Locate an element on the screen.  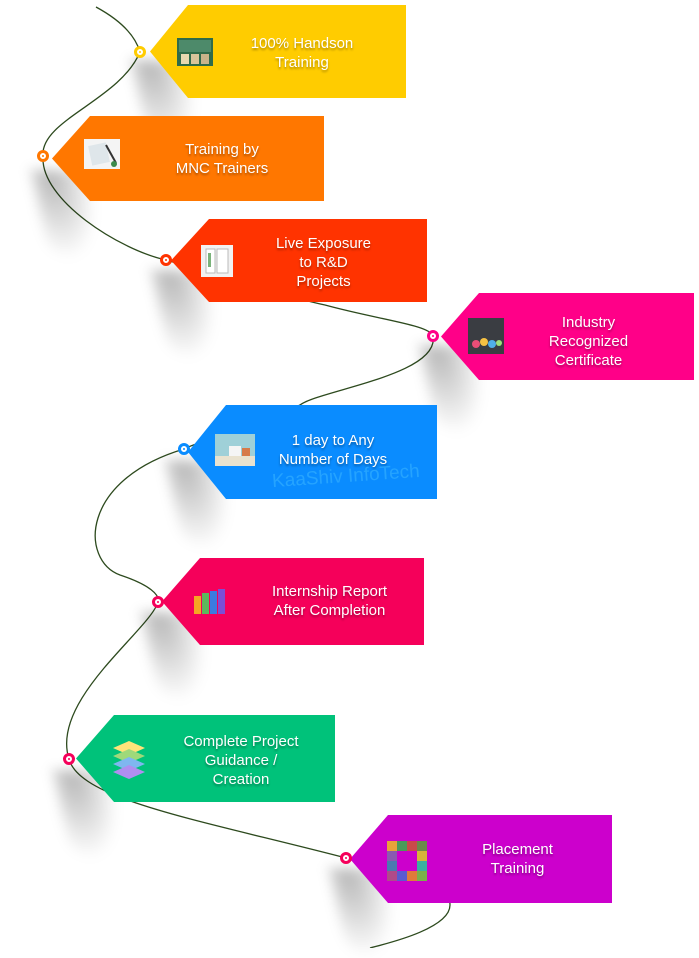
step-label: Placement Training is located at coordinates (517, 859).